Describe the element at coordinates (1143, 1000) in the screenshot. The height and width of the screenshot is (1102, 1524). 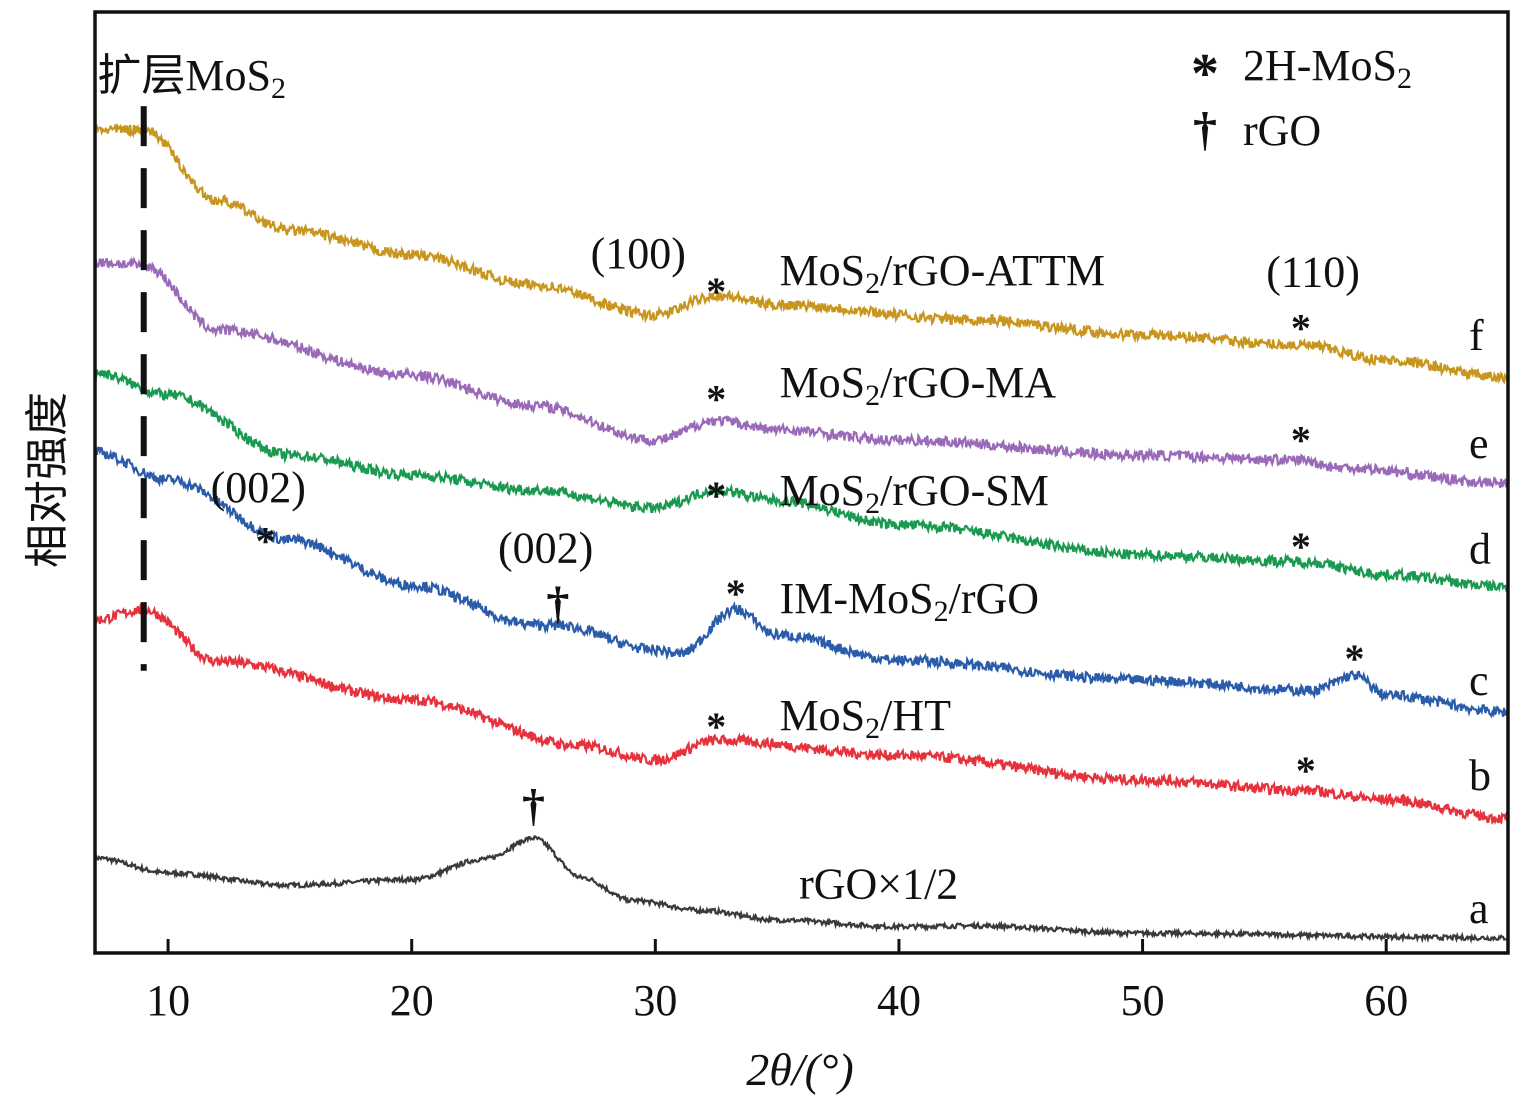
I see `x-tick-label: 50` at that location.